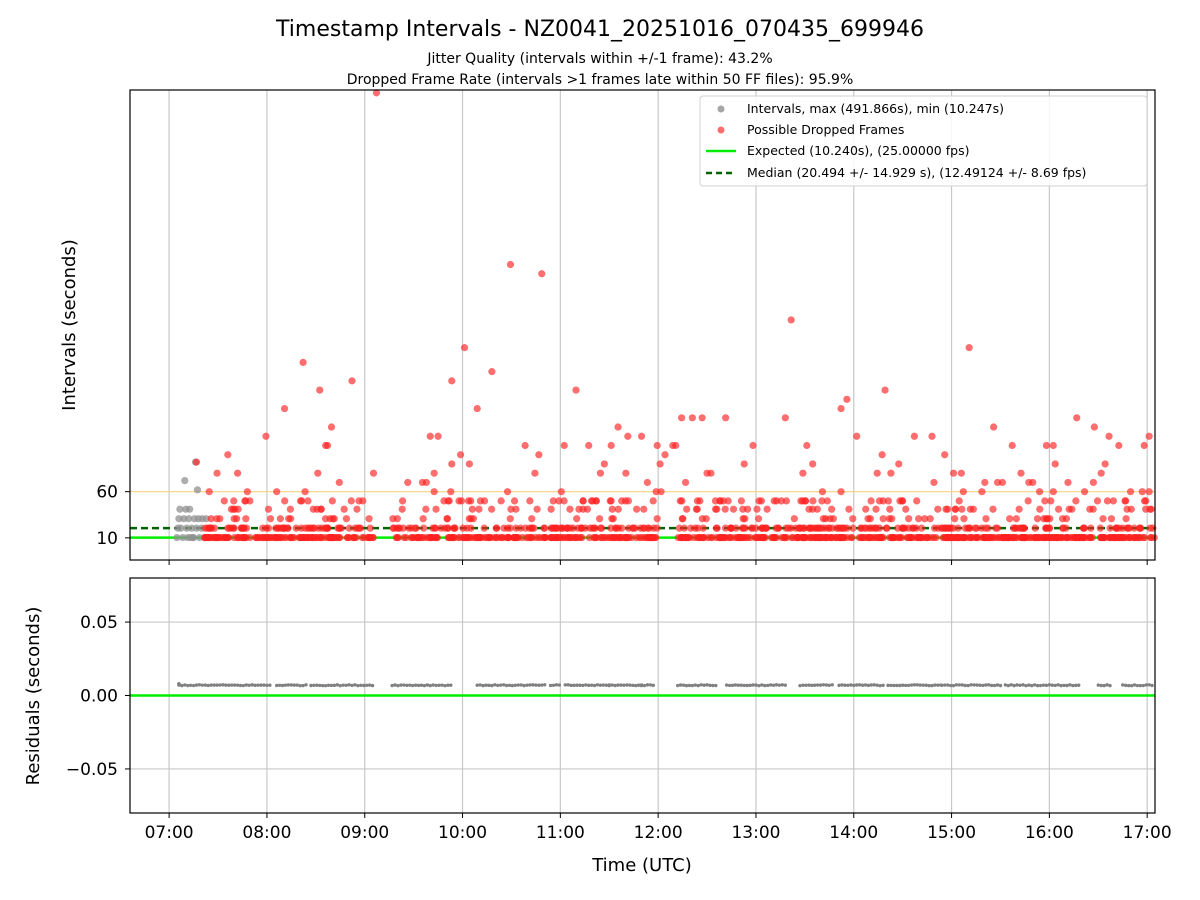 Image resolution: width=1200 pixels, height=900 pixels. What do you see at coordinates (641, 865) in the screenshot?
I see `x-axis-label: Time (UTC)` at bounding box center [641, 865].